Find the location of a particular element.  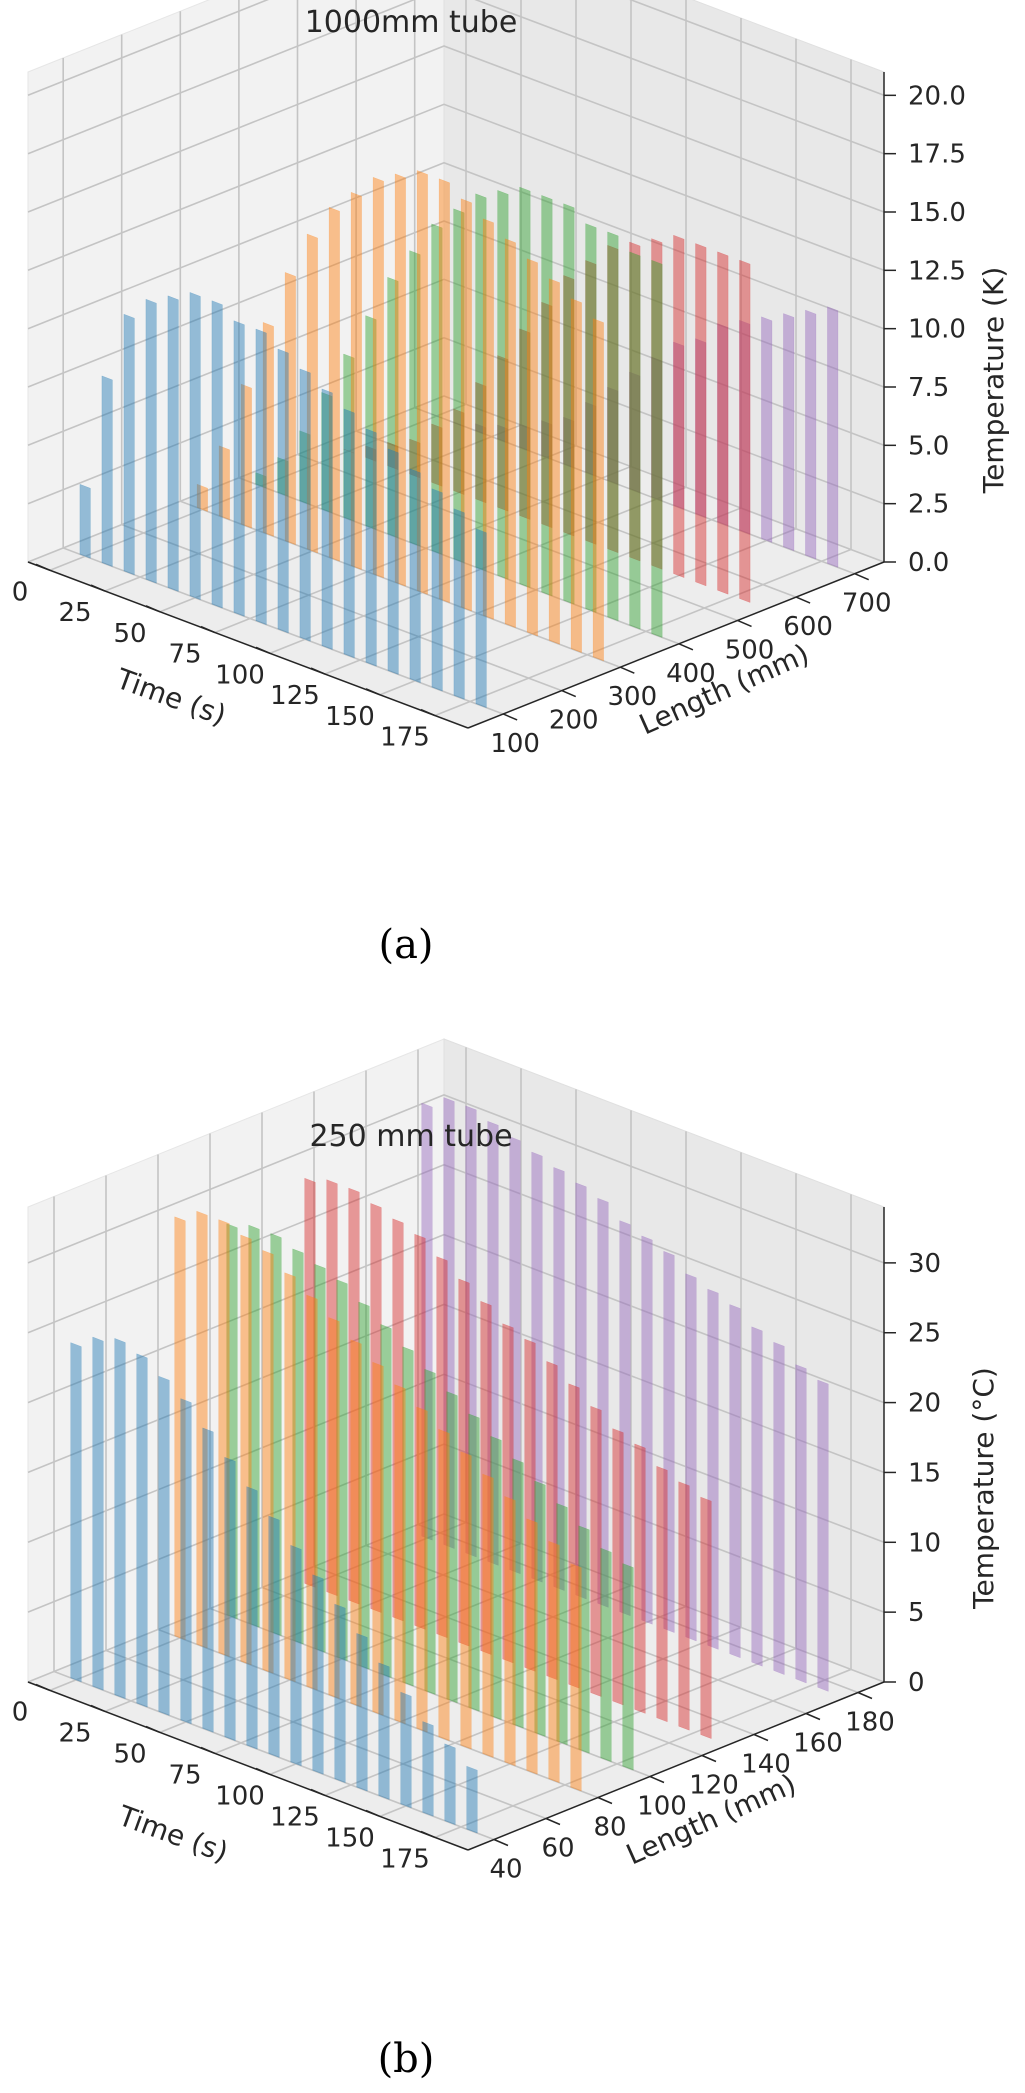

chart-a-zlabel: Temperature (K) is located at coordinates (993, 380).